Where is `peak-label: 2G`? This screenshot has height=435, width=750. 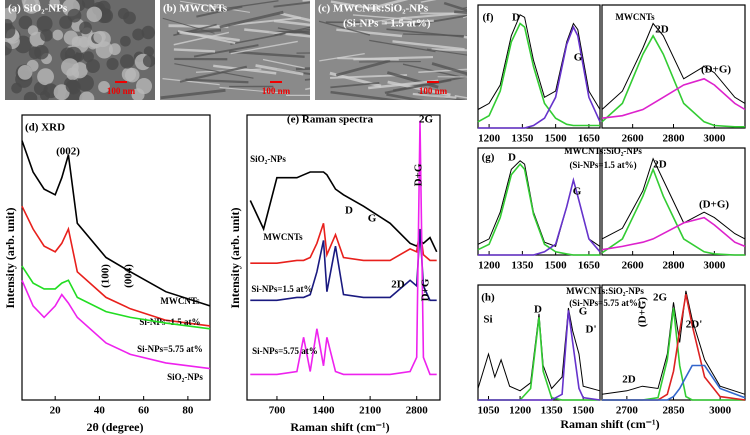
peak-label: 2G is located at coordinates (426, 120).